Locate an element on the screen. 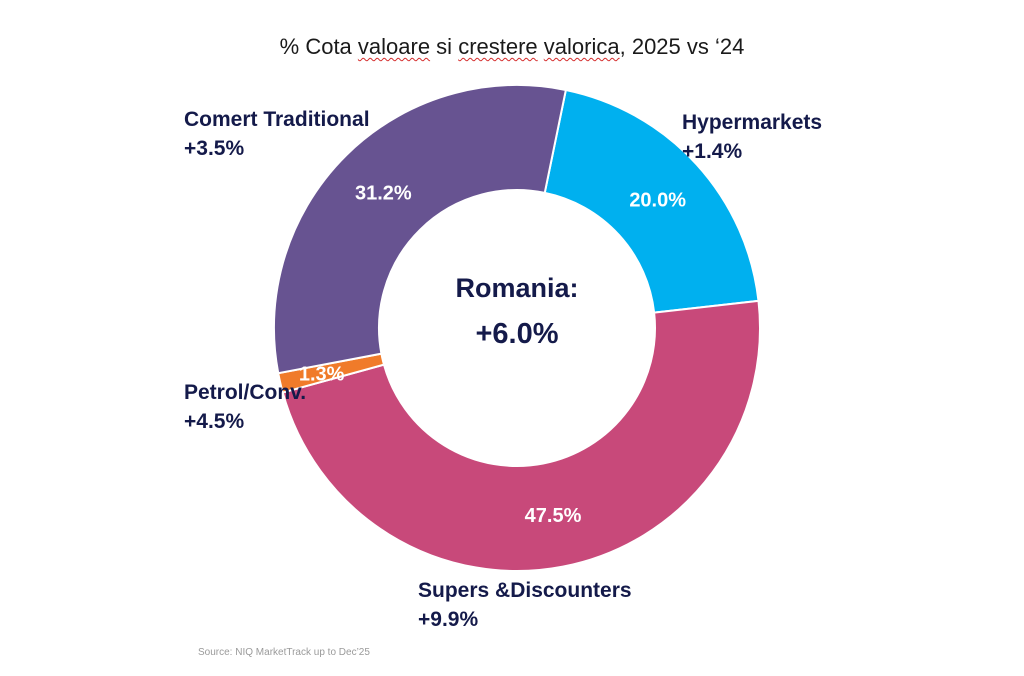 This screenshot has height=676, width=1024. category-growth: +3.5% is located at coordinates (214, 148).